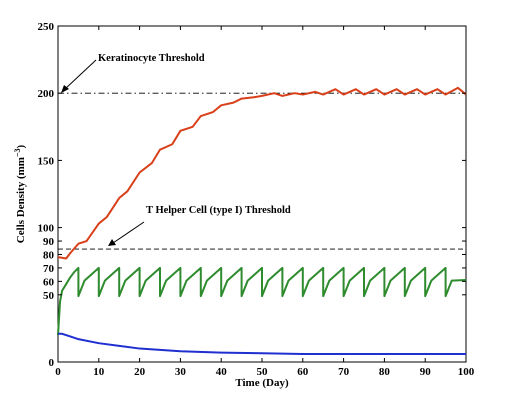  What do you see at coordinates (49, 255) in the screenshot?
I see `y-tick-label: 80` at bounding box center [49, 255].